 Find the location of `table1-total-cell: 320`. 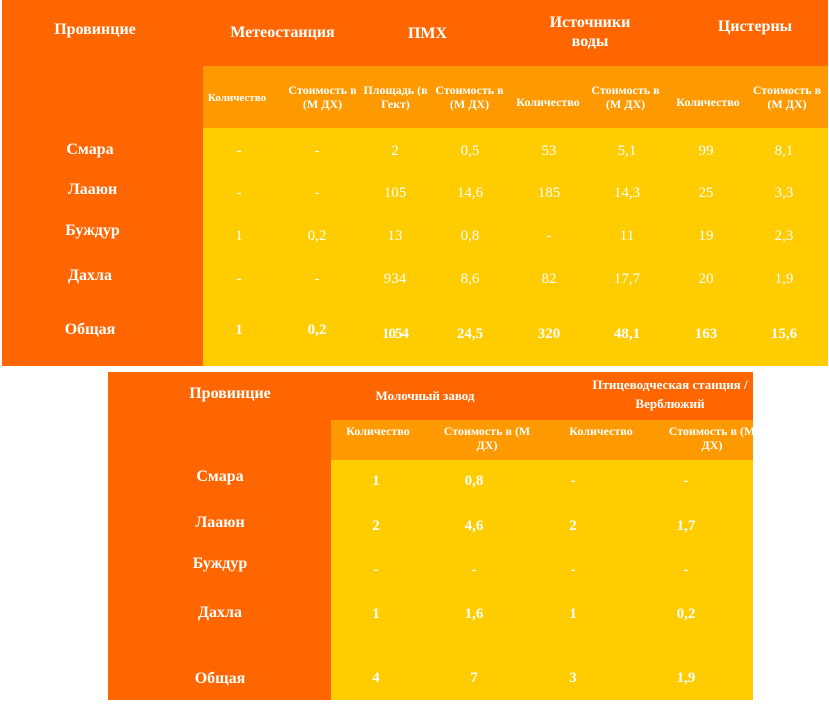

table1-total-cell: 320 is located at coordinates (549, 334).